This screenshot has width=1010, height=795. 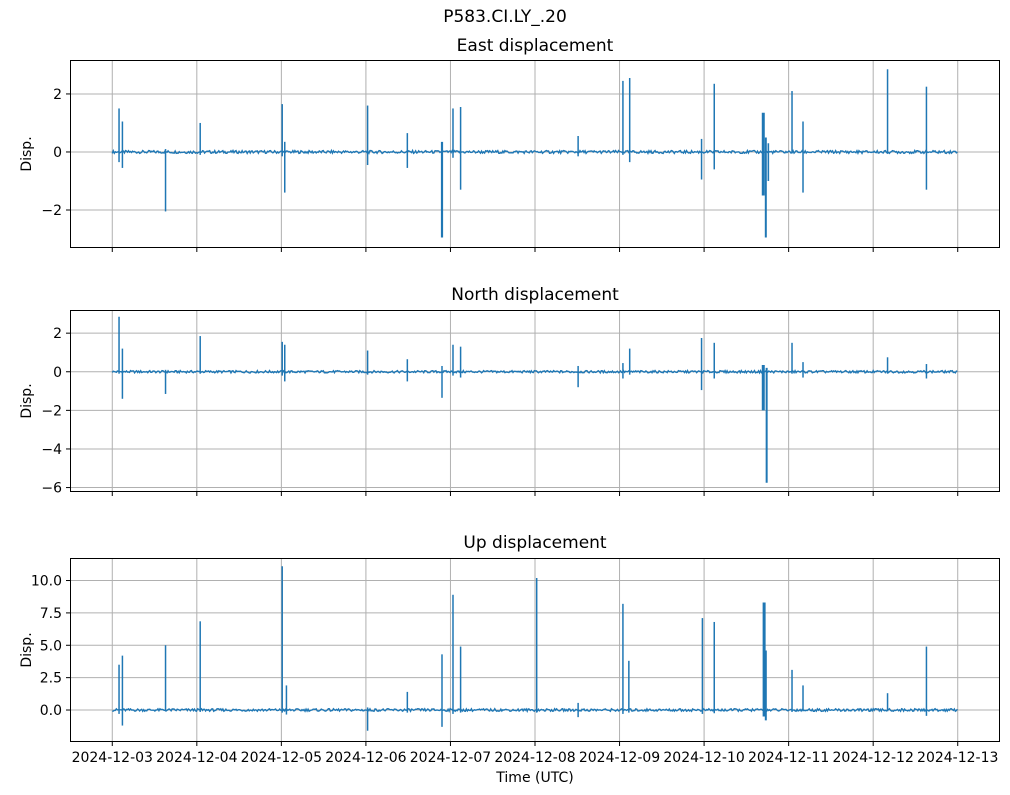 I want to click on x-tick-label: 2024-12-12, so click(x=872, y=758).